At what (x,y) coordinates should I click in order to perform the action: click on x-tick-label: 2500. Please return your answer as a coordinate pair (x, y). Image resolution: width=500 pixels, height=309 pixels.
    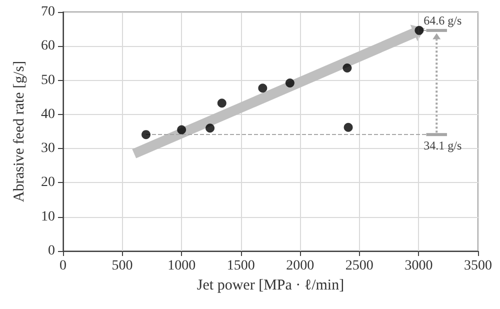
    Looking at the image, I should click on (359, 266).